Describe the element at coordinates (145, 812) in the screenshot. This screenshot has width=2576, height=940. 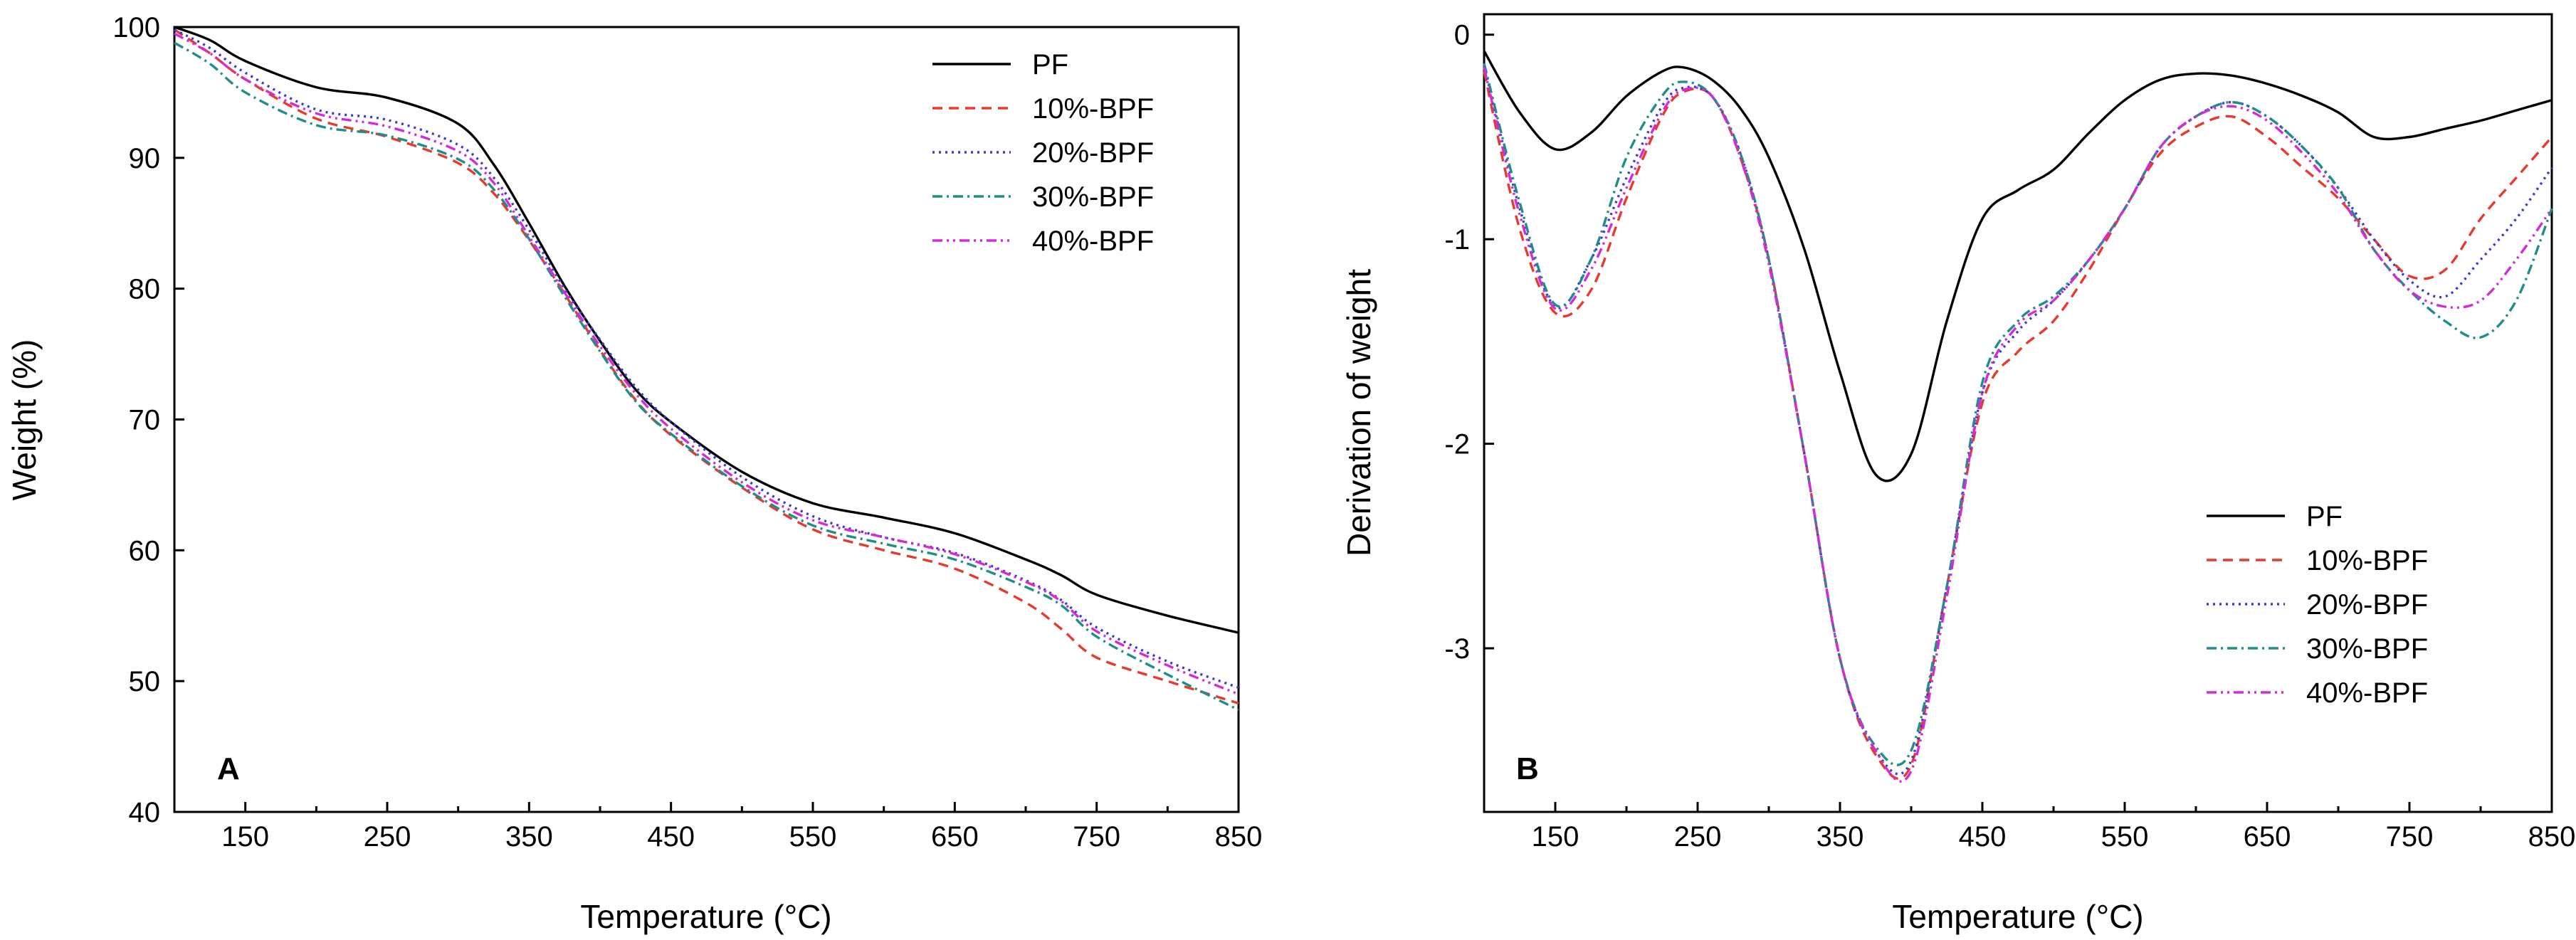
I see `y-tick-label: 40` at that location.